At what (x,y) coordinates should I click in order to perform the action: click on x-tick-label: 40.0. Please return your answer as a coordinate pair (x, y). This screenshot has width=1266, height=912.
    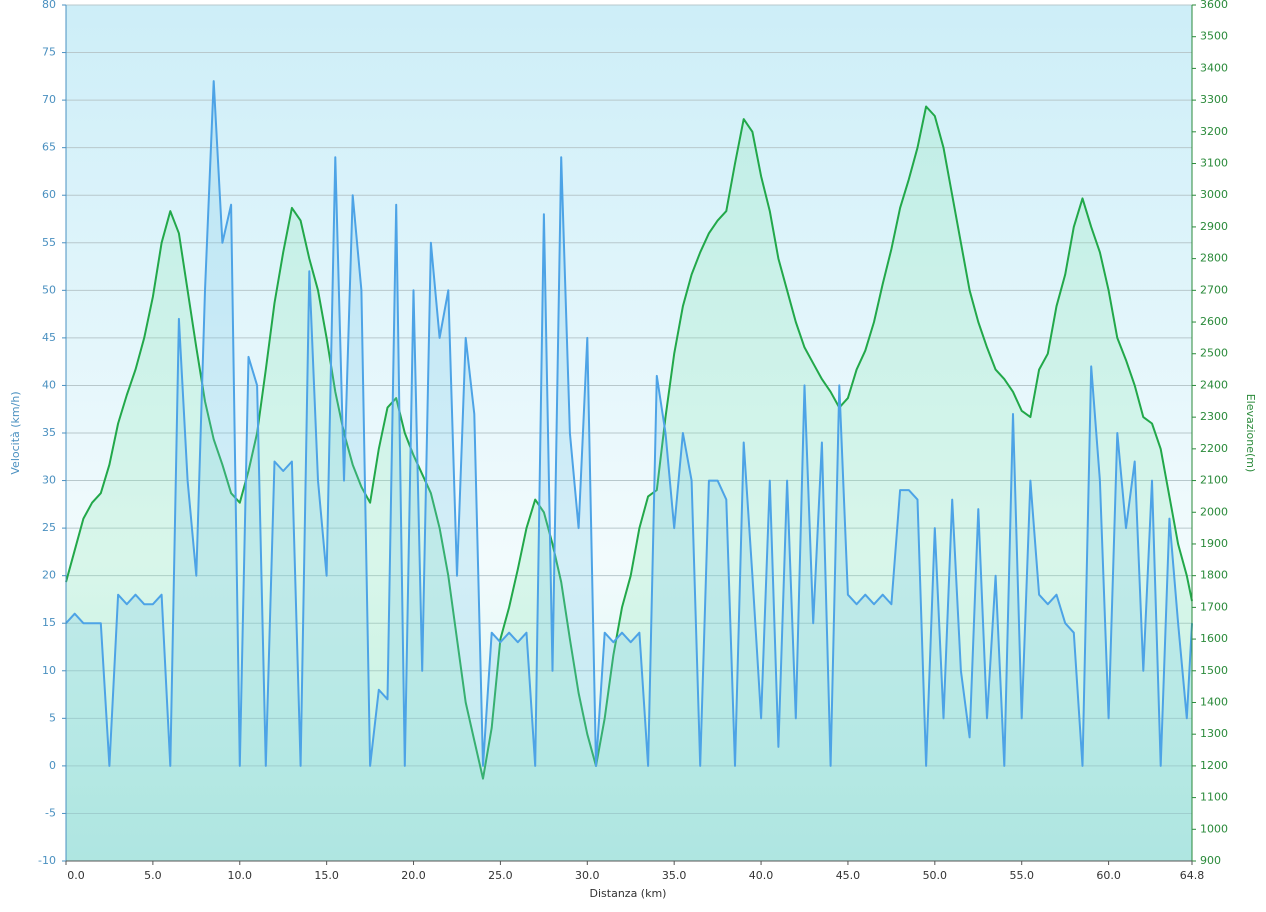
    Looking at the image, I should click on (761, 875).